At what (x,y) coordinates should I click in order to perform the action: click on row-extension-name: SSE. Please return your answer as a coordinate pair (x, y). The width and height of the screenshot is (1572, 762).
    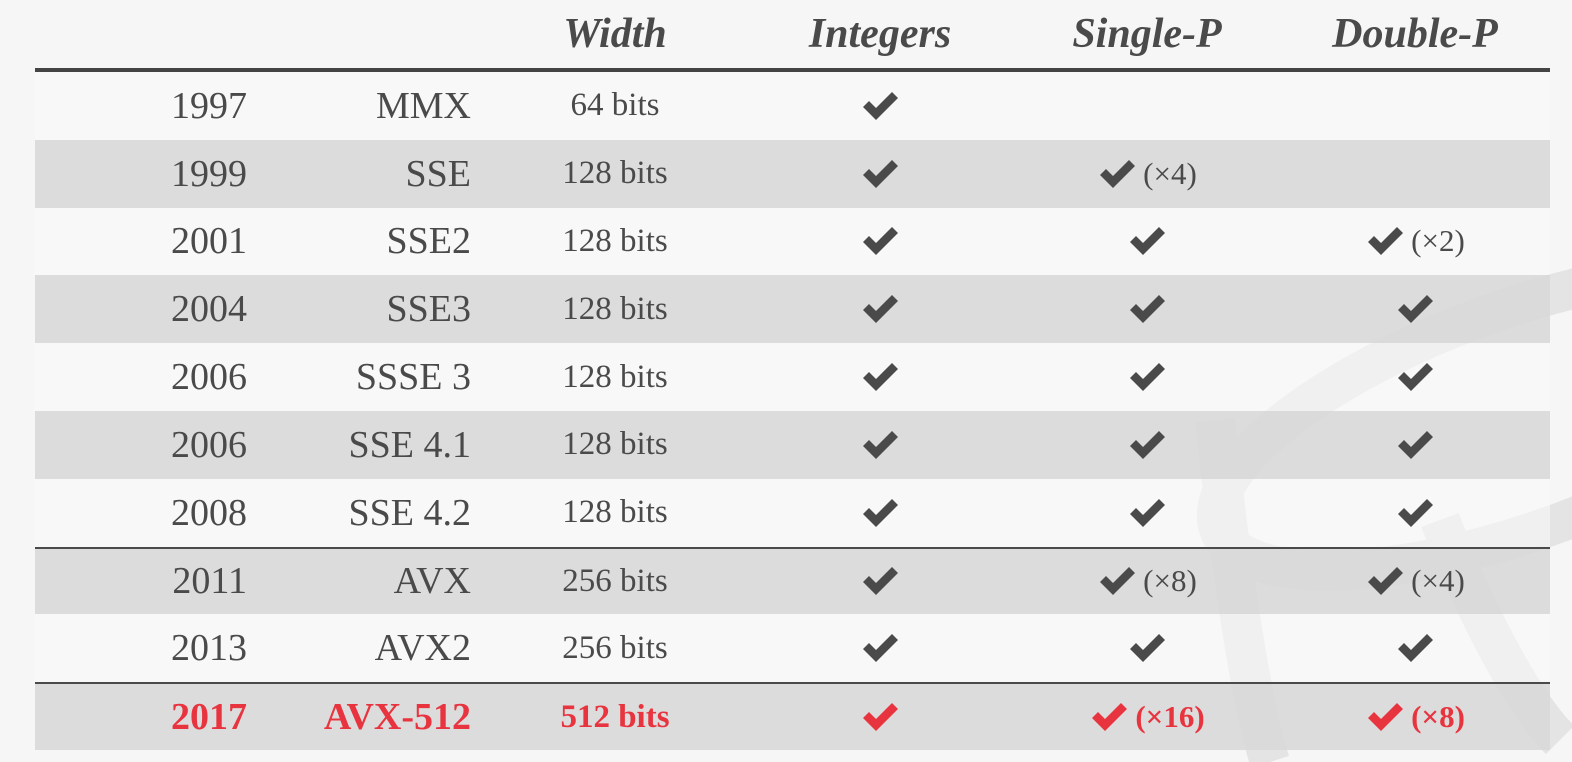
    Looking at the image, I should click on (438, 173).